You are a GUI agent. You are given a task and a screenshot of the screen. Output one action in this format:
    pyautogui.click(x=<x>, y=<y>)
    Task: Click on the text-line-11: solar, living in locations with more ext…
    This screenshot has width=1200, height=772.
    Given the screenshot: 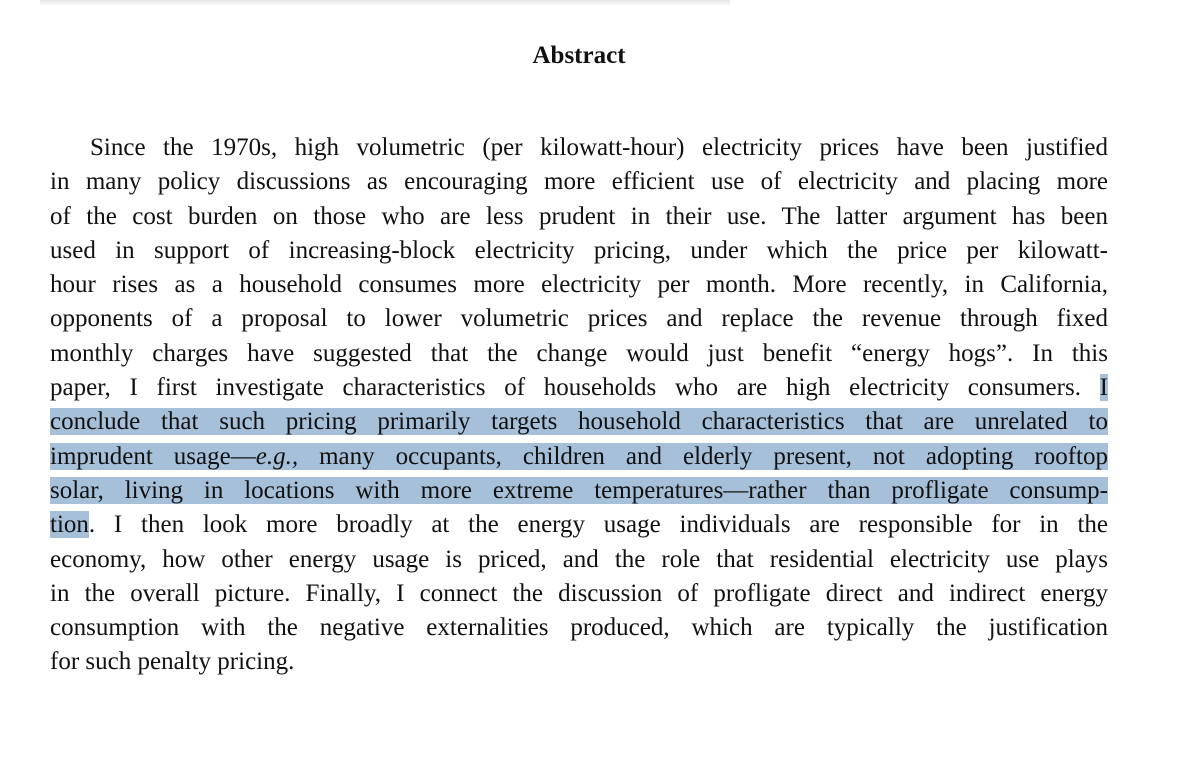 What is the action you would take?
    pyautogui.click(x=579, y=491)
    